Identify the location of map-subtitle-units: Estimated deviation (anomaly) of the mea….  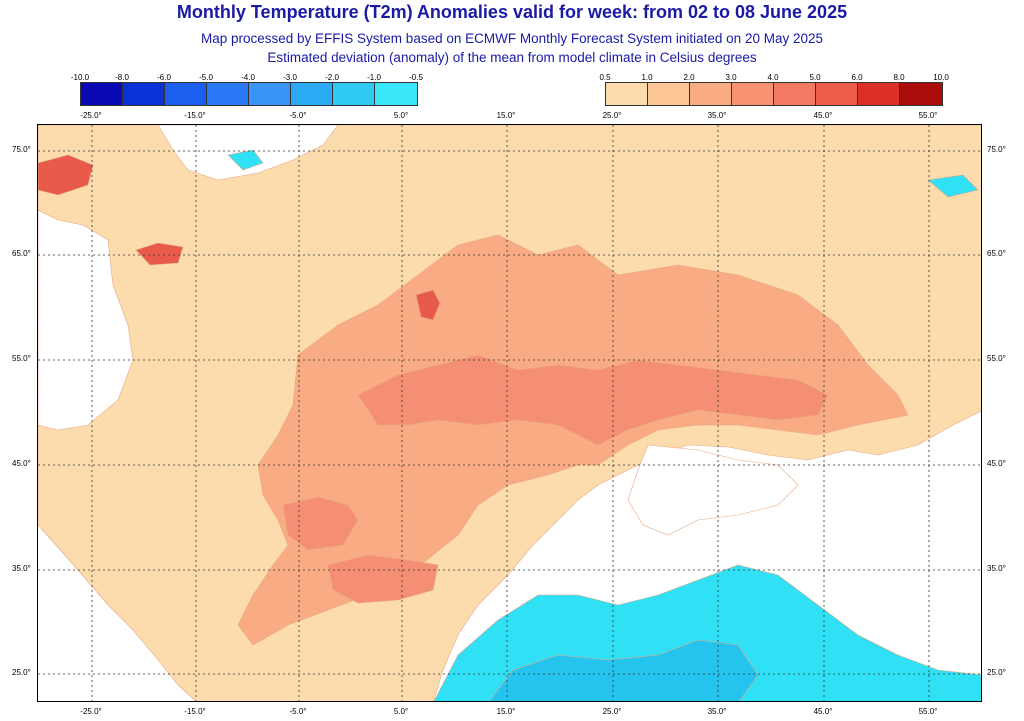
(512, 57).